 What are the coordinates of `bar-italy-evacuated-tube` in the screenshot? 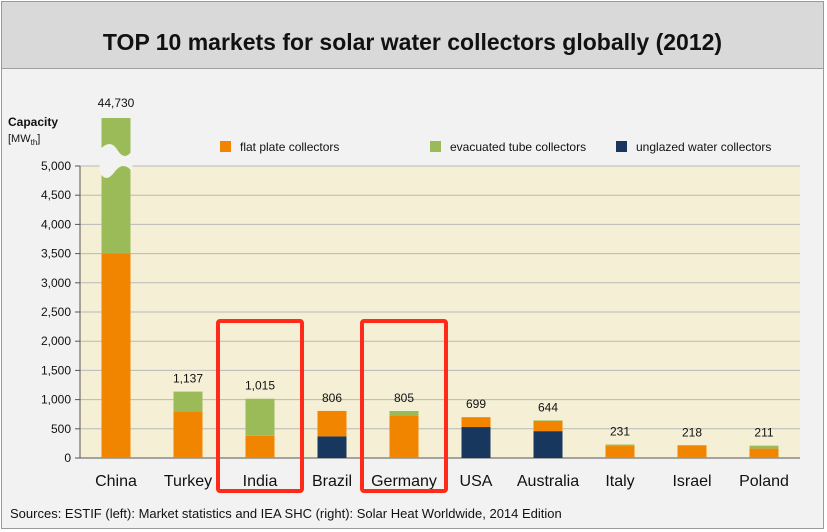 It's located at (620, 445).